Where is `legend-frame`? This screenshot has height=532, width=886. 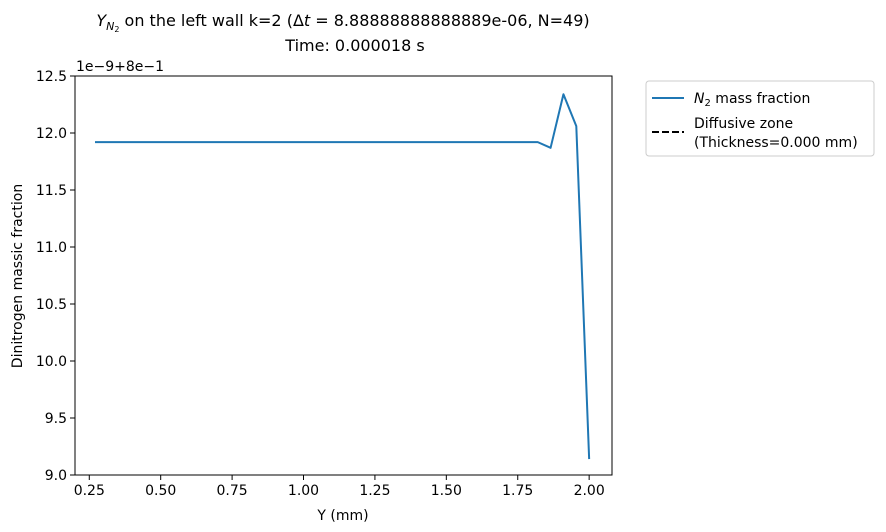
legend-frame is located at coordinates (760, 118).